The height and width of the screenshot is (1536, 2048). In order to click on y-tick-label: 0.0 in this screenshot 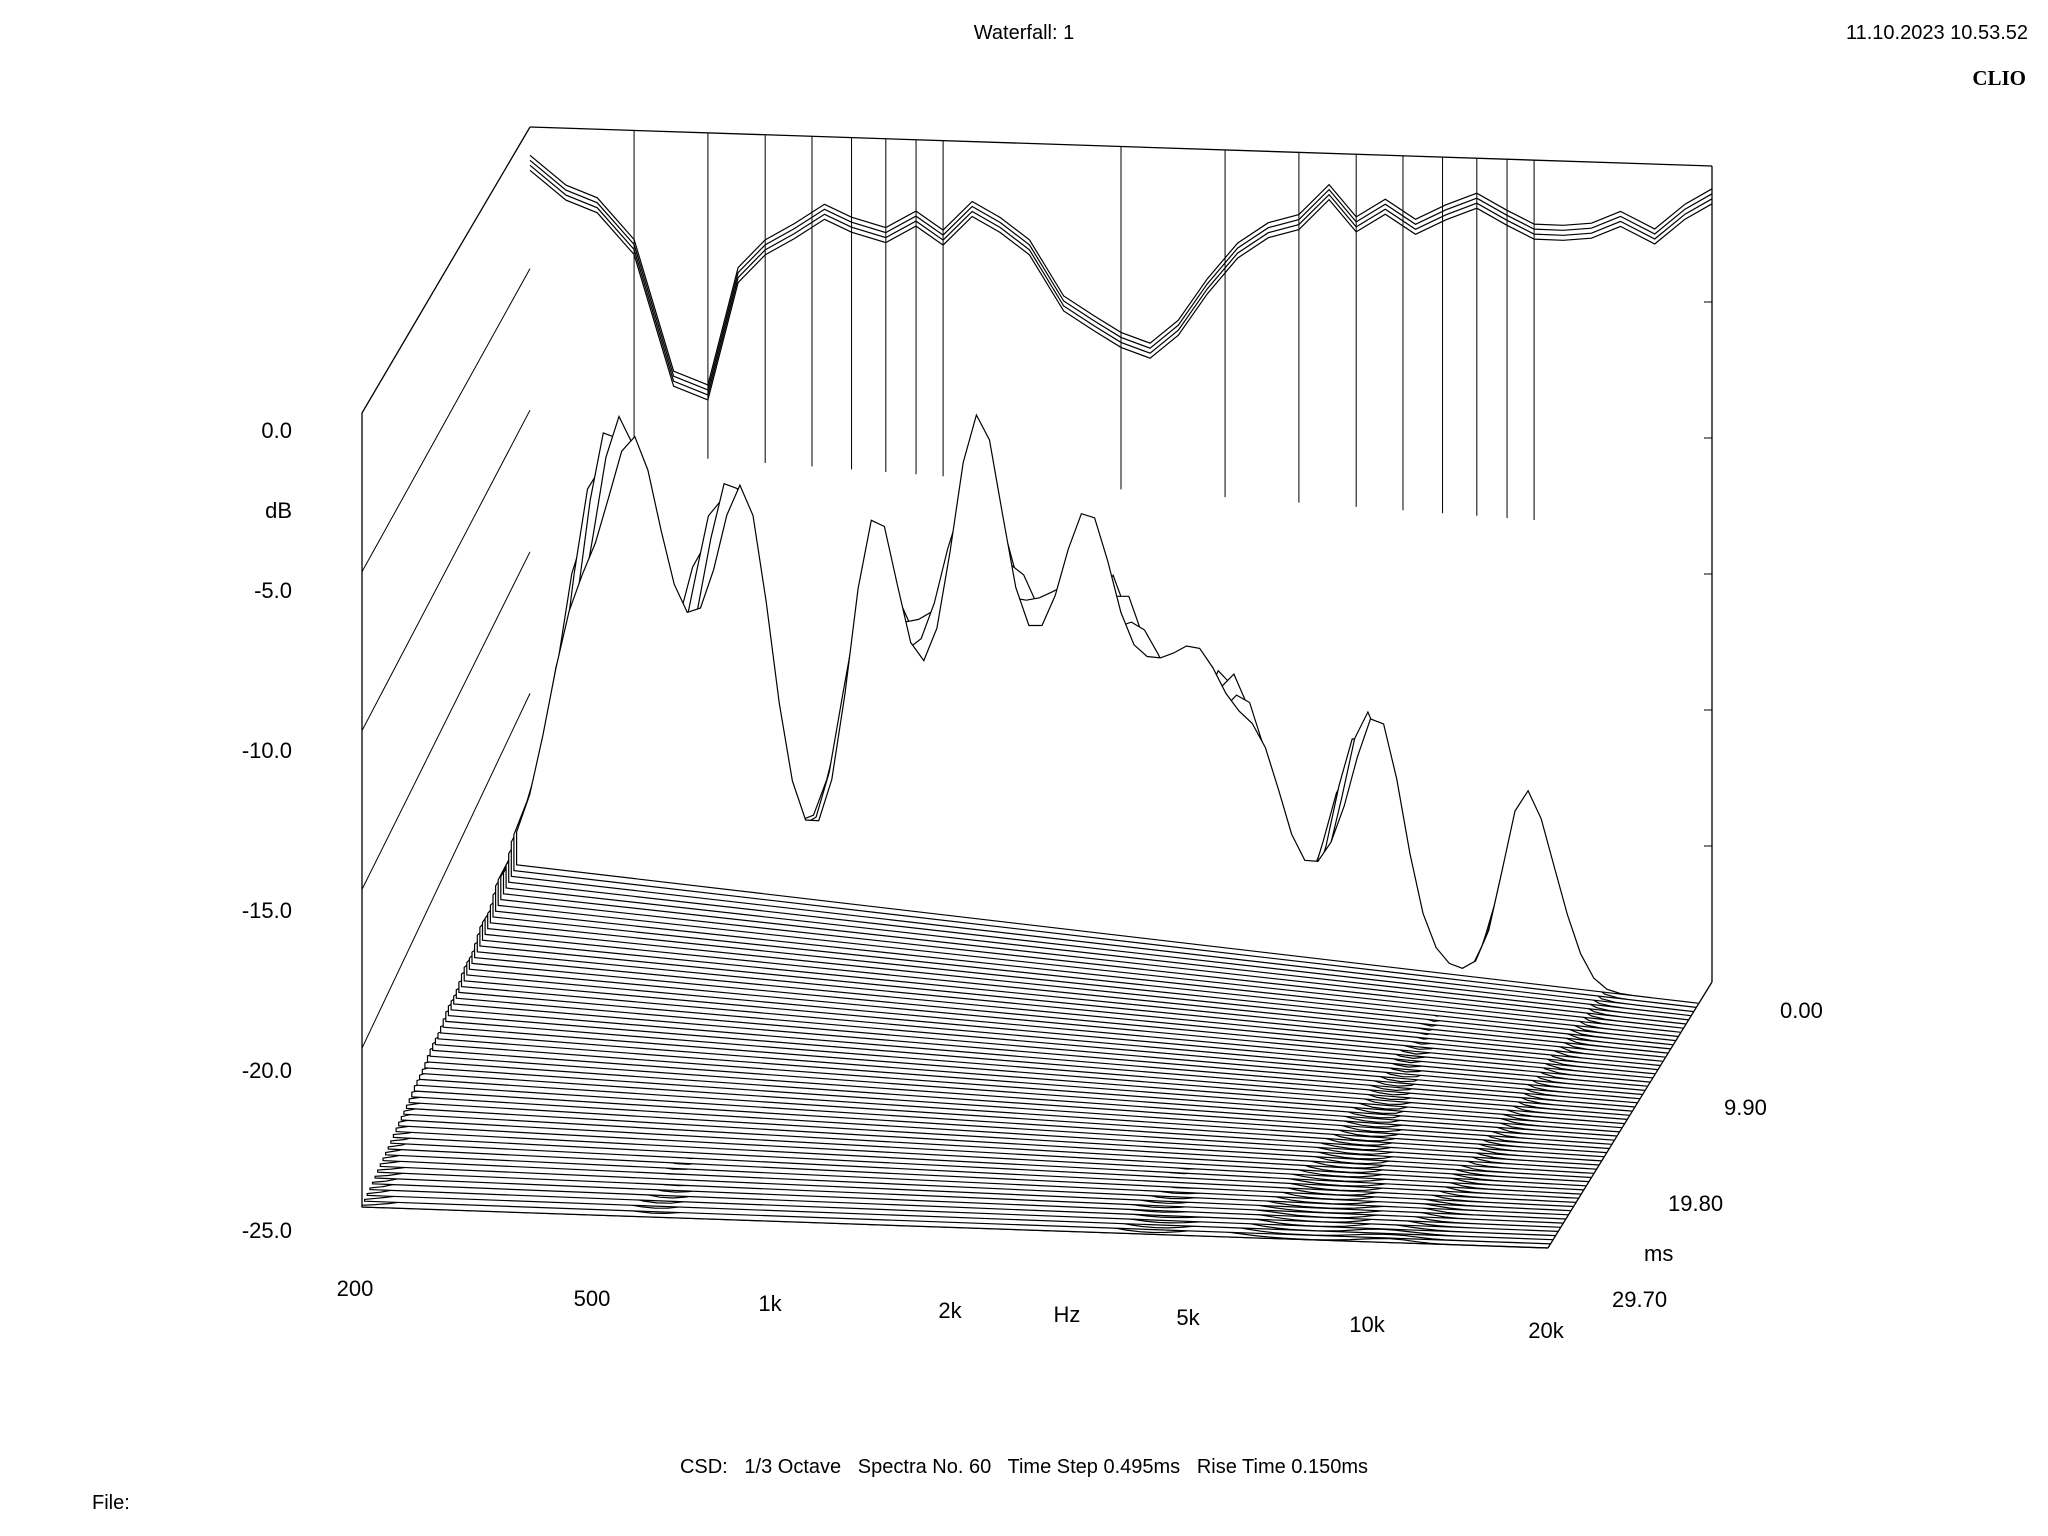, I will do `click(276, 430)`.